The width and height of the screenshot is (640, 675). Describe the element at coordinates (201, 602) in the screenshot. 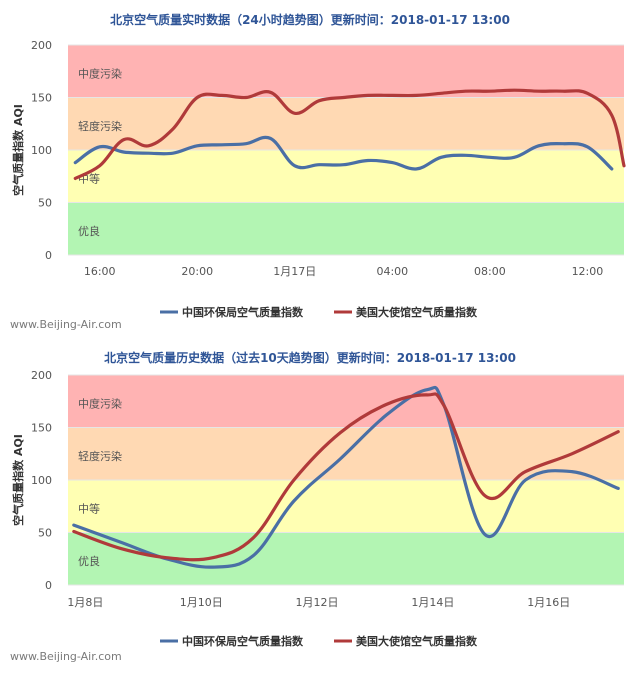

I see `x-tick-label: 1月10日` at that location.